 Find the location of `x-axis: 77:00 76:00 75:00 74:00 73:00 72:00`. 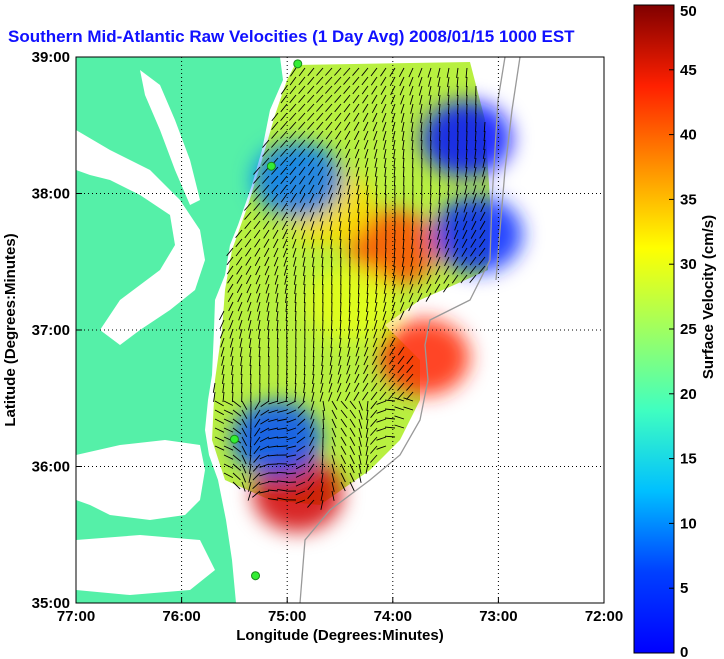

x-axis: 77:00 76:00 75:00 74:00 73:00 72:00 is located at coordinates (340, 611).